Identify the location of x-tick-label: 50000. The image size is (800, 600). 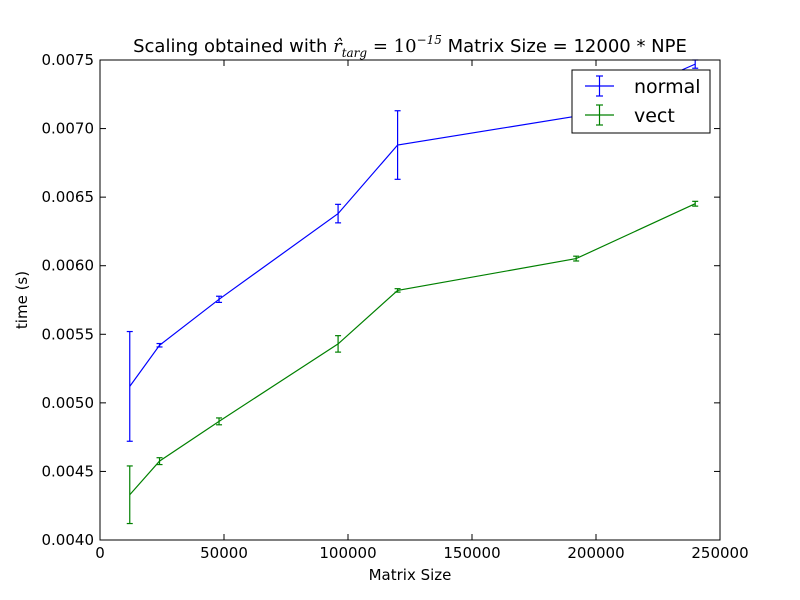
(224, 553).